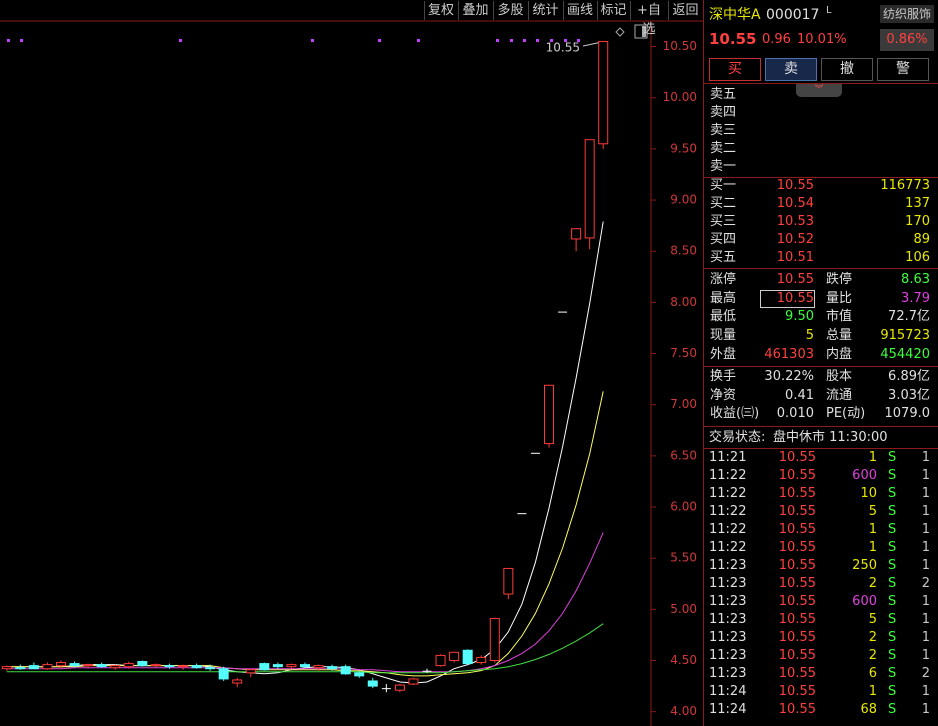  I want to click on stat-label: 总量, so click(839, 336).